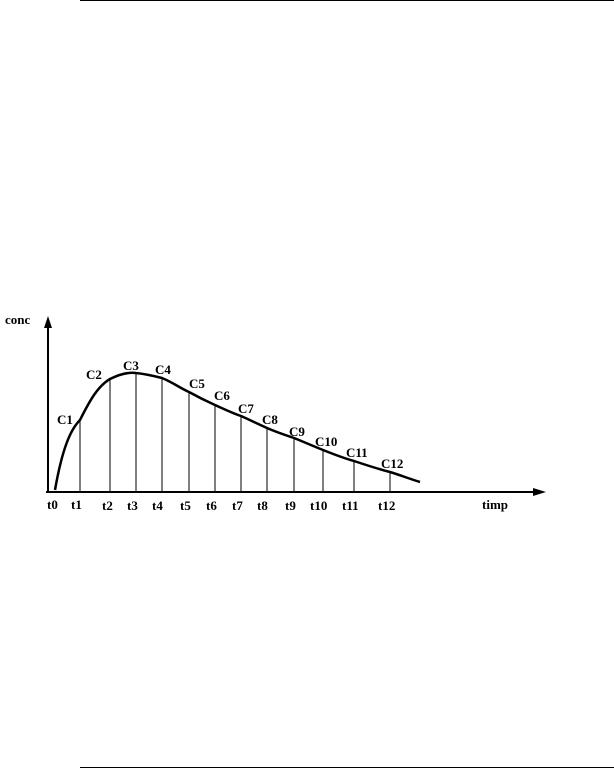 Image resolution: width=614 pixels, height=768 pixels. I want to click on page-top-rule, so click(347, 0).